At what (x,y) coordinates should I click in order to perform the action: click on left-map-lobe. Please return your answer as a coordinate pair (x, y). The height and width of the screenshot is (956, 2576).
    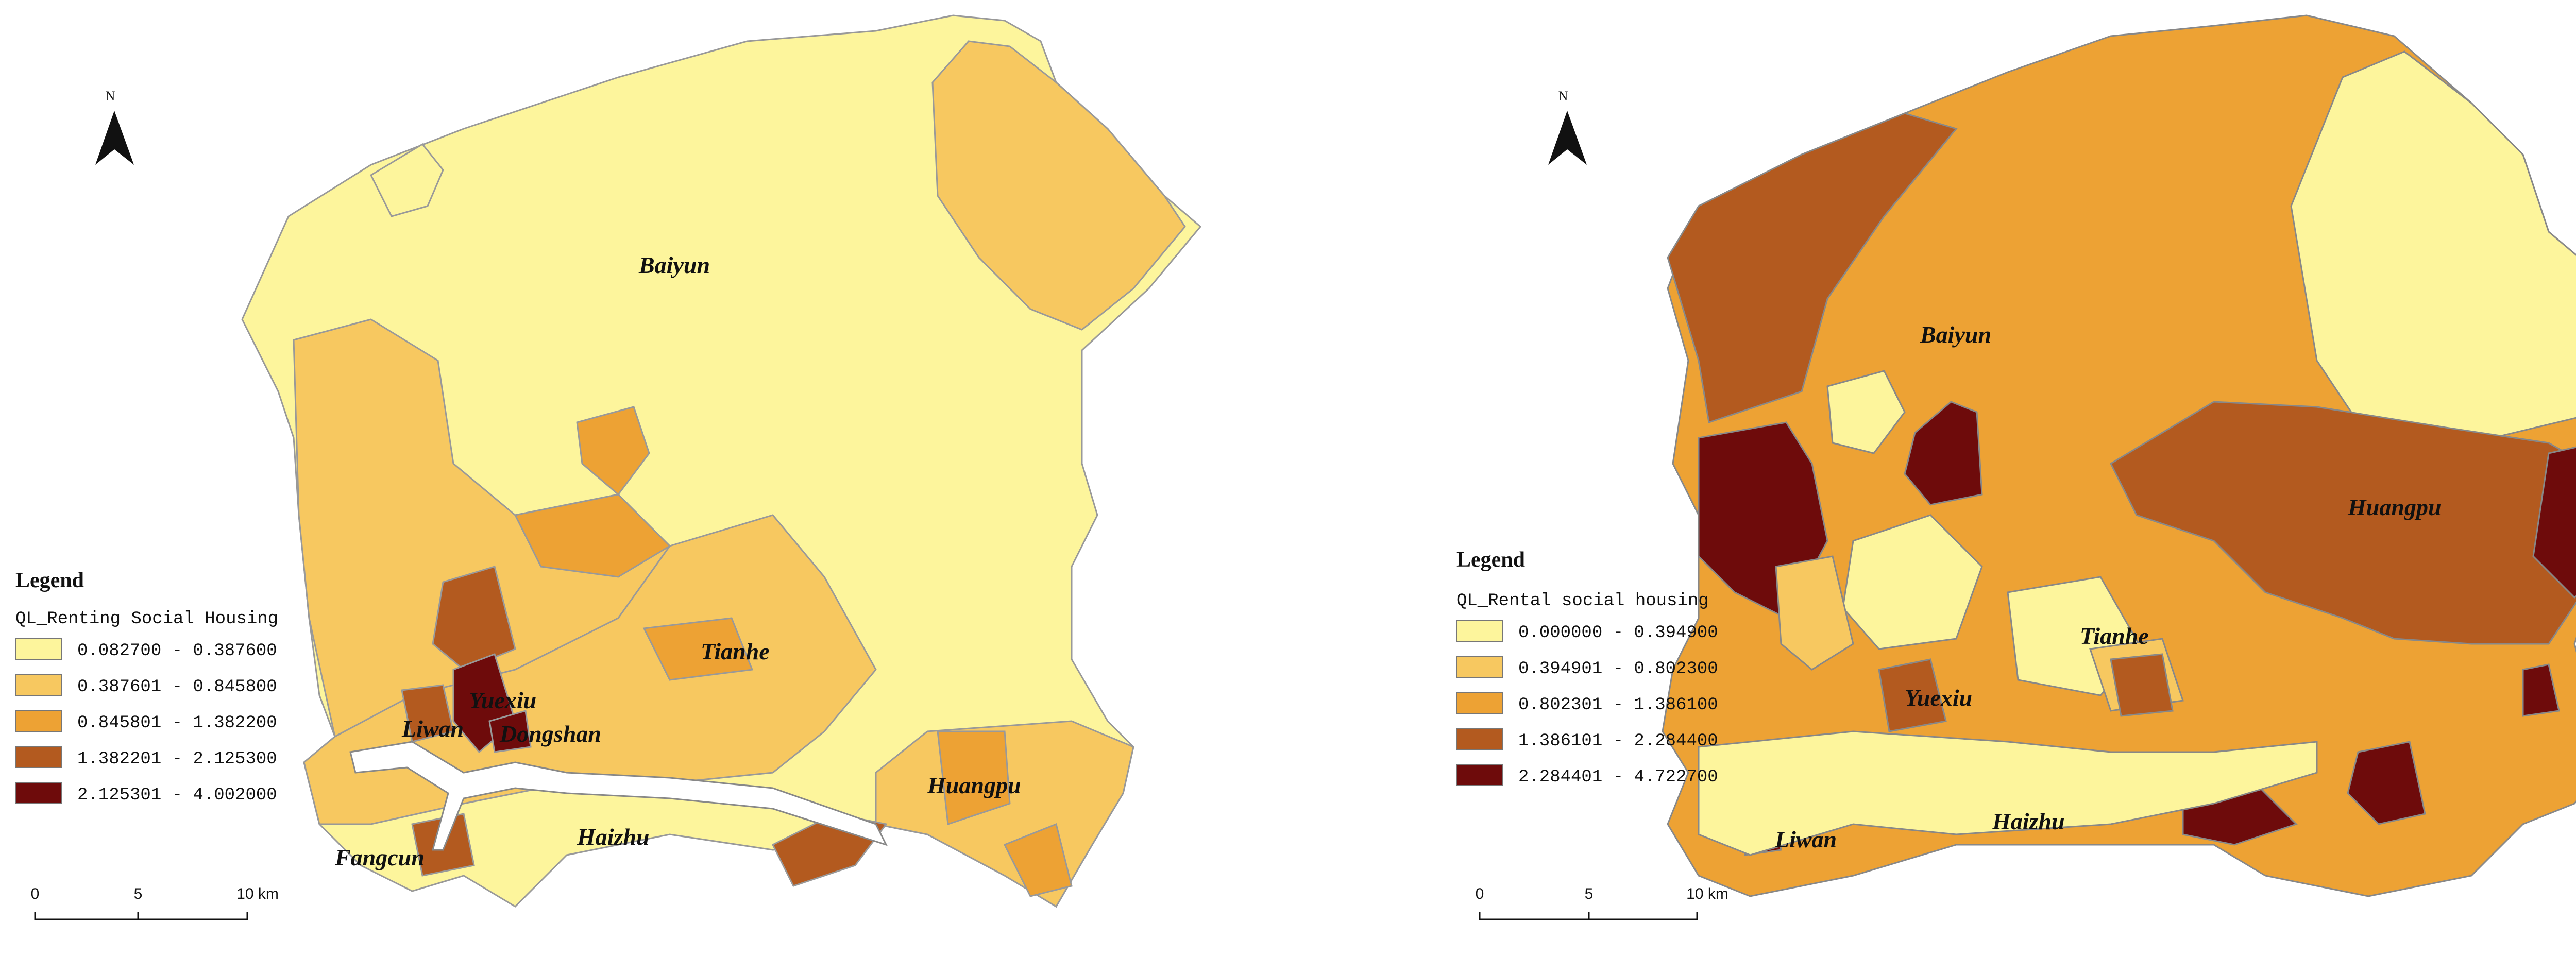
    Looking at the image, I should click on (407, 180).